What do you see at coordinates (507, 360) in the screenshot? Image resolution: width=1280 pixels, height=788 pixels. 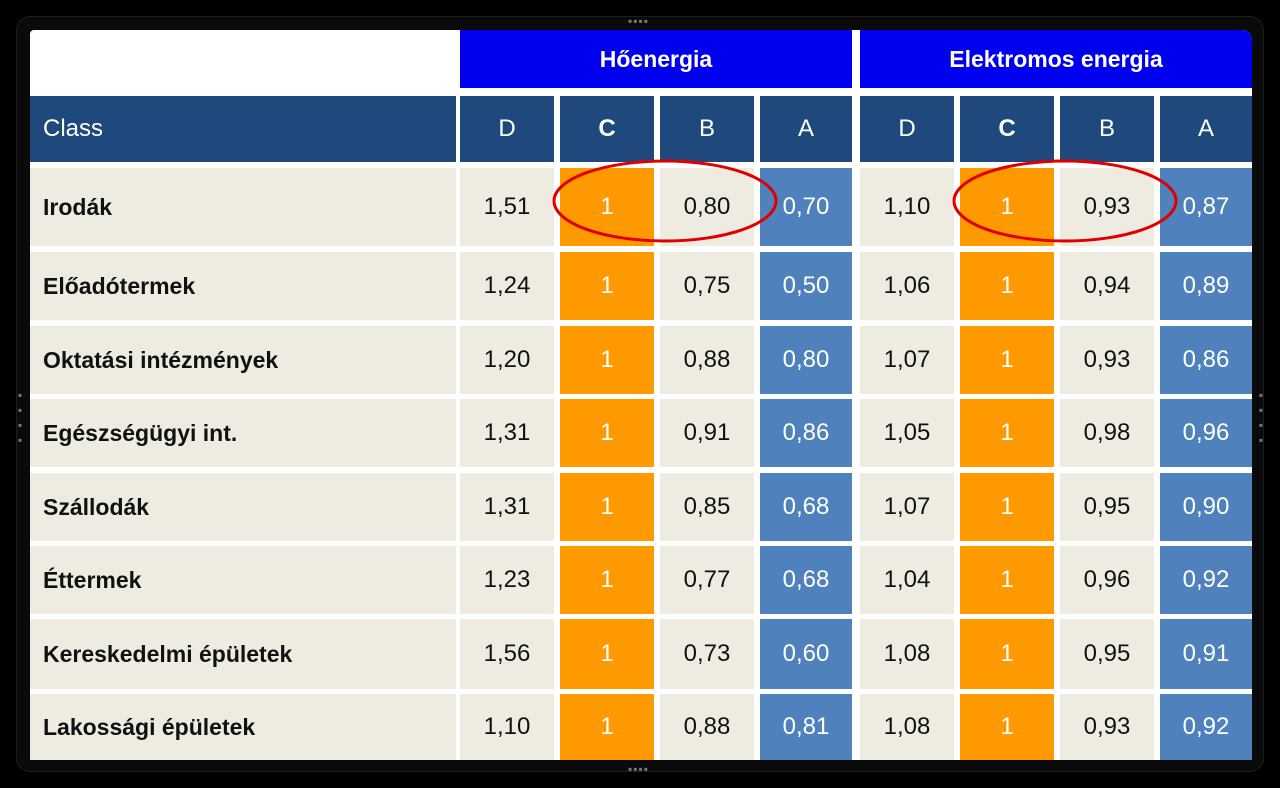 I see `value-cell-d: 1,20` at bounding box center [507, 360].